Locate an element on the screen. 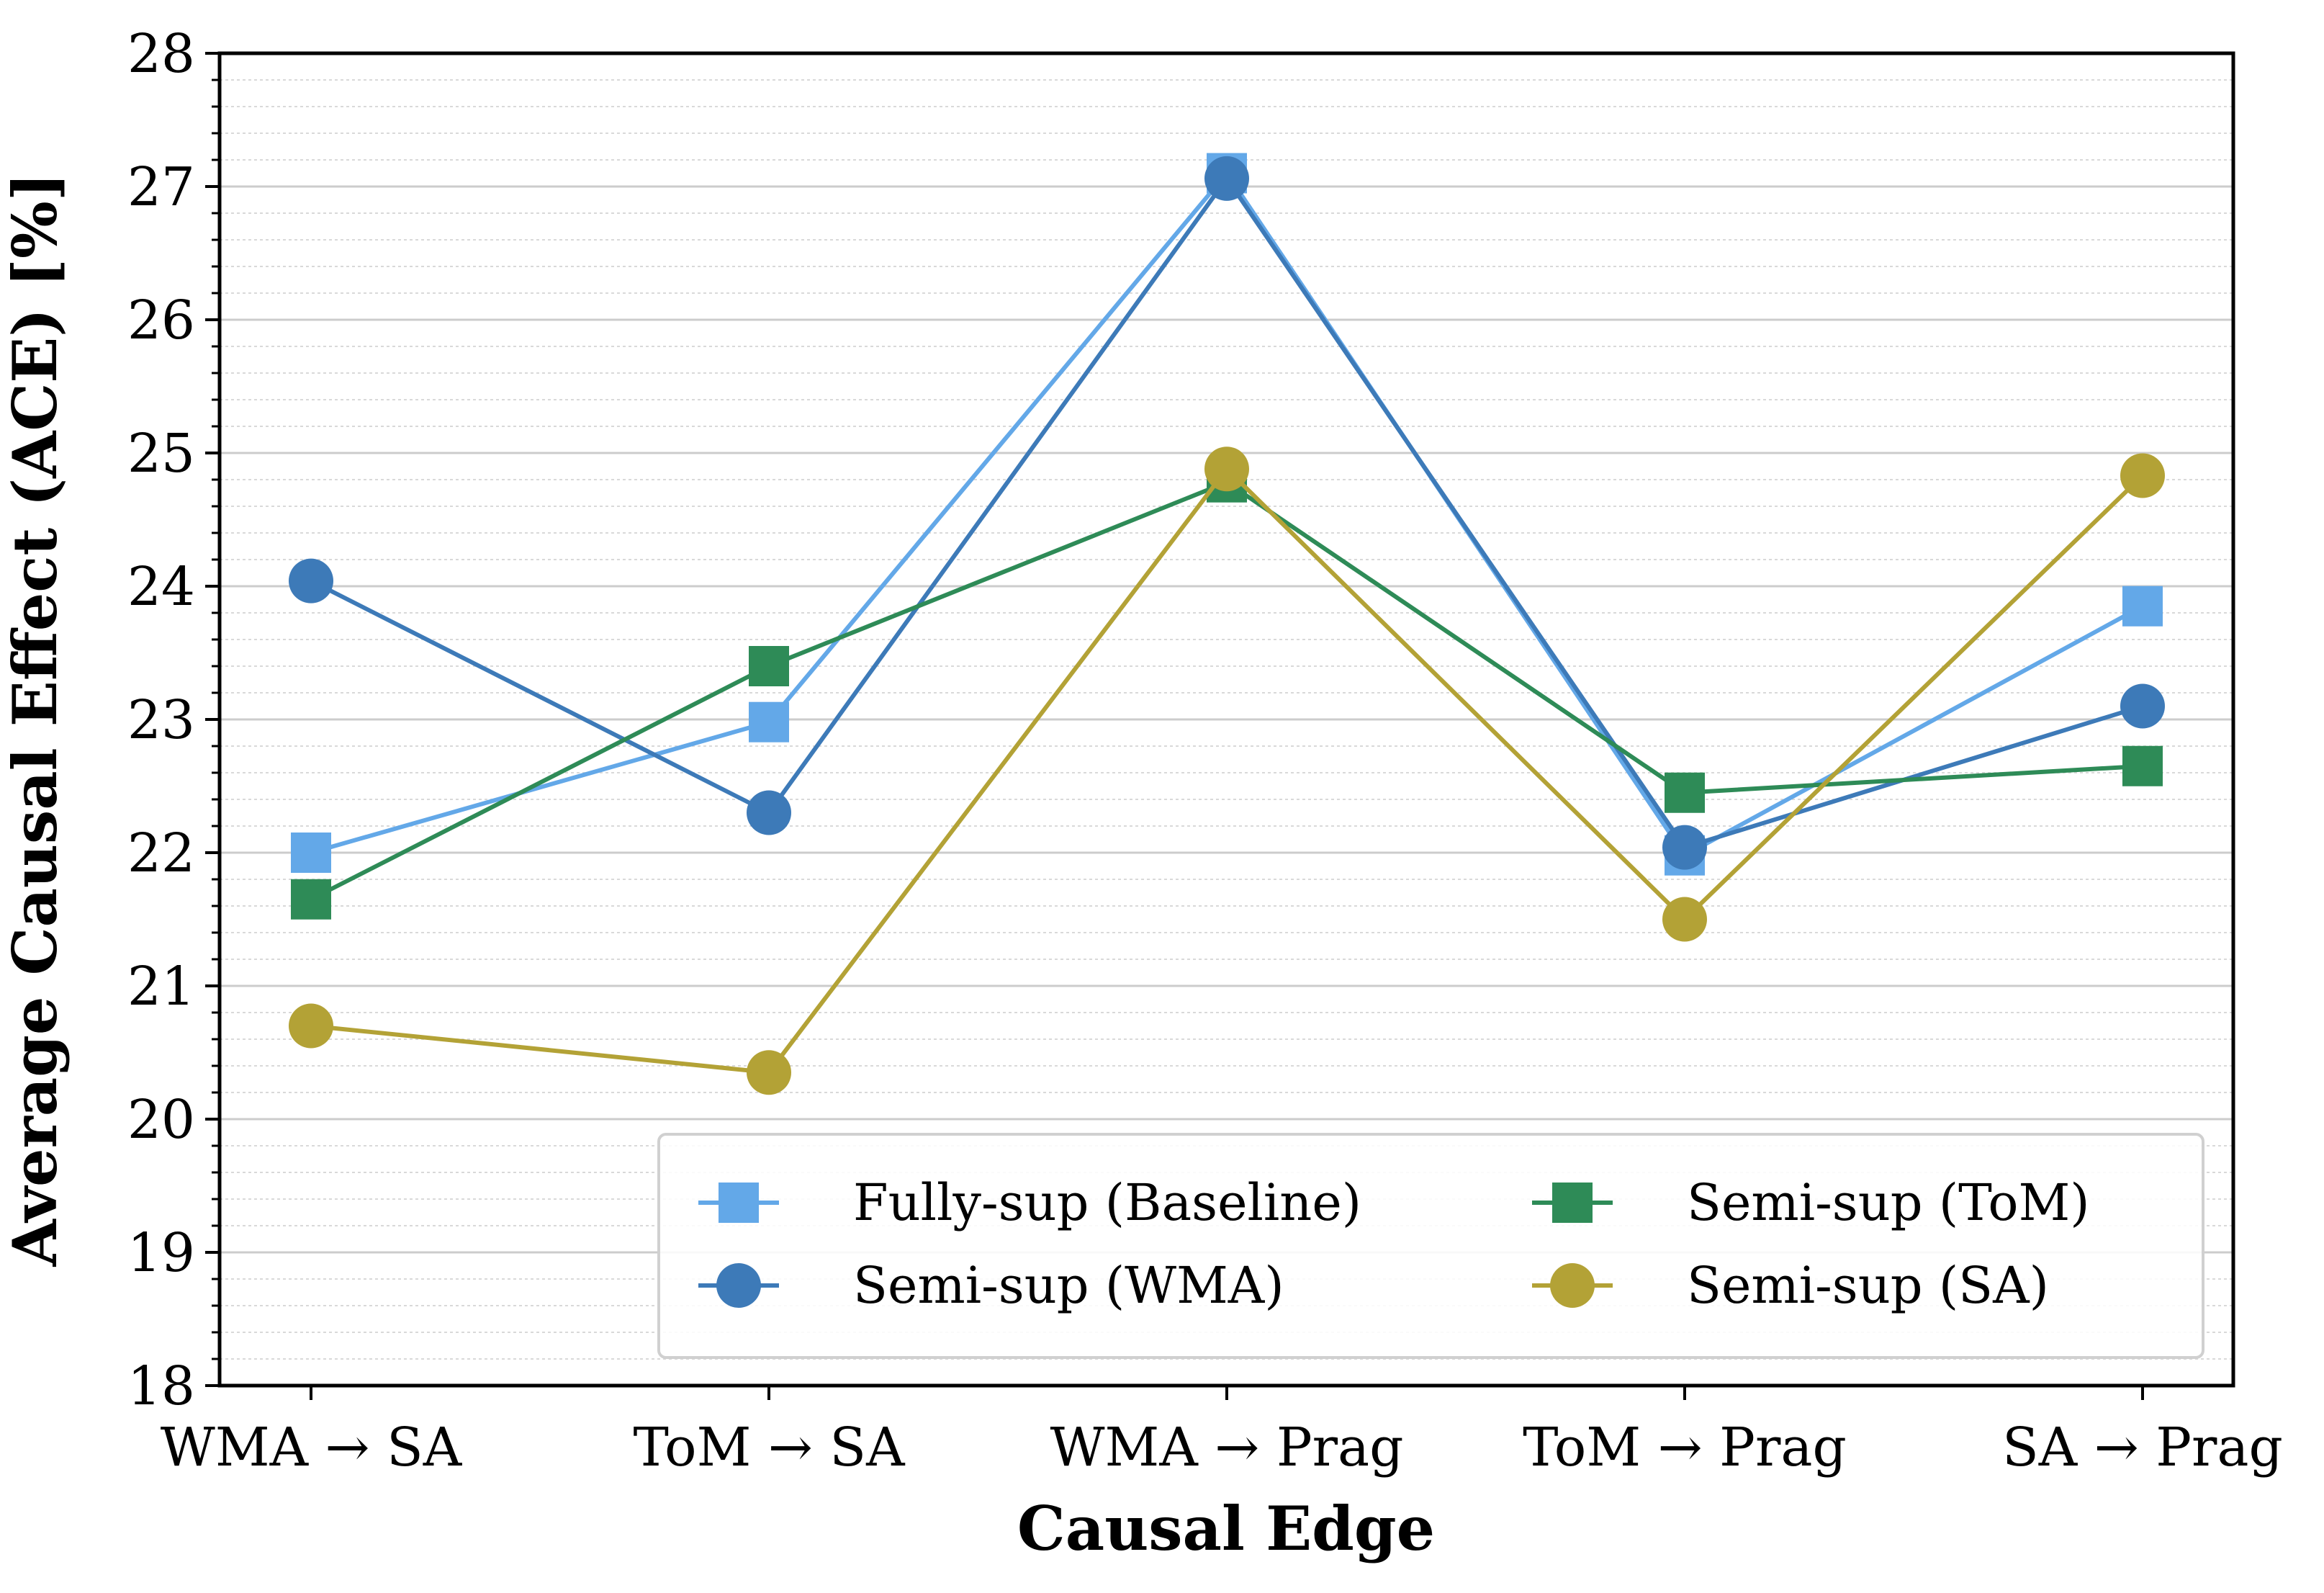  x-tick-label: ToM → SA is located at coordinates (769, 1447).